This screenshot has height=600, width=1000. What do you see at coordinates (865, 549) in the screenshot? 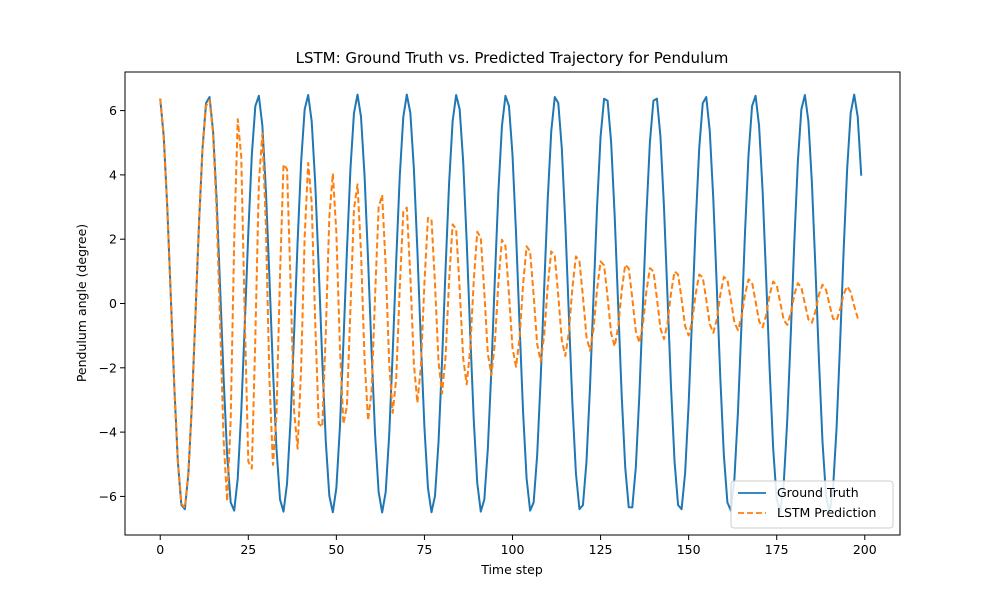
I see `x-tick-label: 200` at bounding box center [865, 549].